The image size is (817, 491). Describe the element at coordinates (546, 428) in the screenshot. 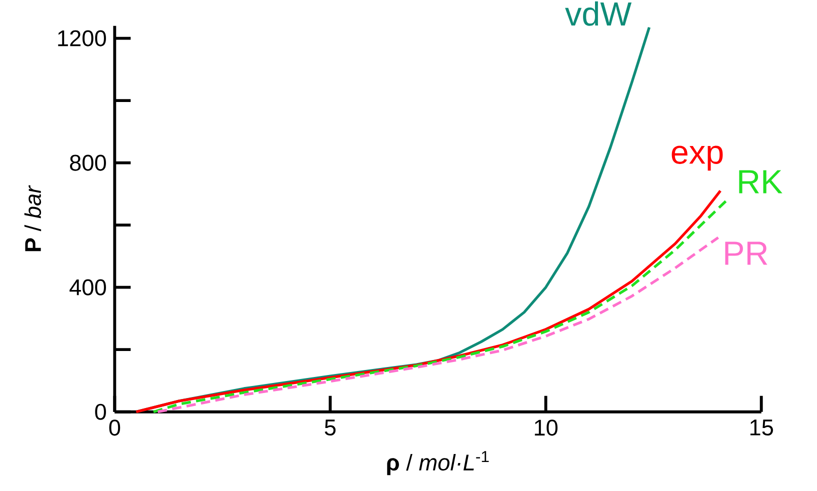

I see `x-tick-label: 10` at that location.